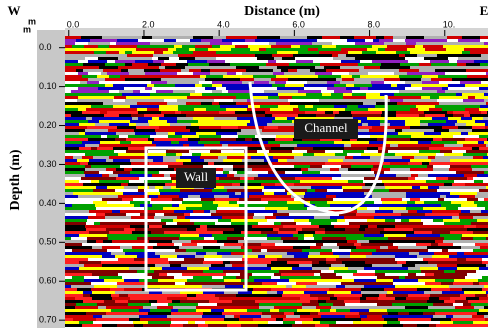 This screenshot has width=500, height=333. Describe the element at coordinates (148, 24) in the screenshot. I see `x-tick-label: 2.0` at that location.